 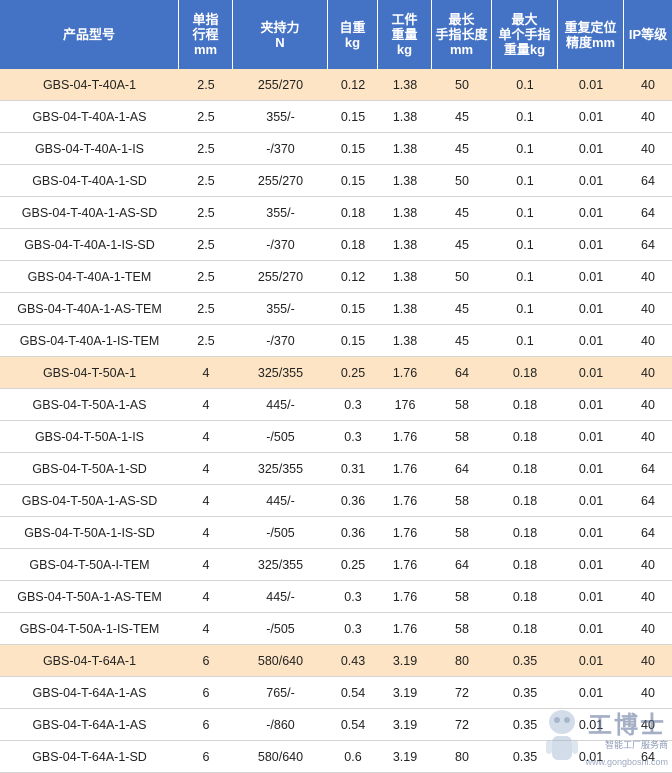 What do you see at coordinates (89, 597) in the screenshot?
I see `model-cell: GBS-04-T-50A-1-AS-TEM` at bounding box center [89, 597].